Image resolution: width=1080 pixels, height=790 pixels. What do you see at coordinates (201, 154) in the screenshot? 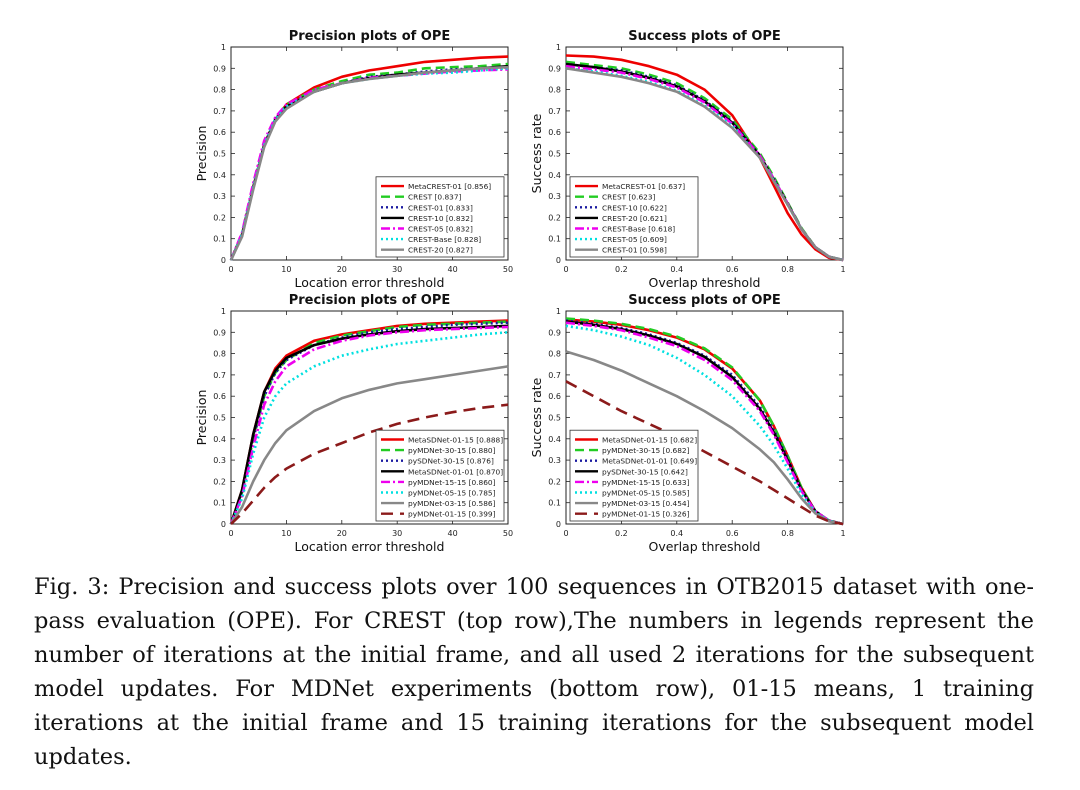
I see `y-axis-label: Precision` at bounding box center [201, 154].